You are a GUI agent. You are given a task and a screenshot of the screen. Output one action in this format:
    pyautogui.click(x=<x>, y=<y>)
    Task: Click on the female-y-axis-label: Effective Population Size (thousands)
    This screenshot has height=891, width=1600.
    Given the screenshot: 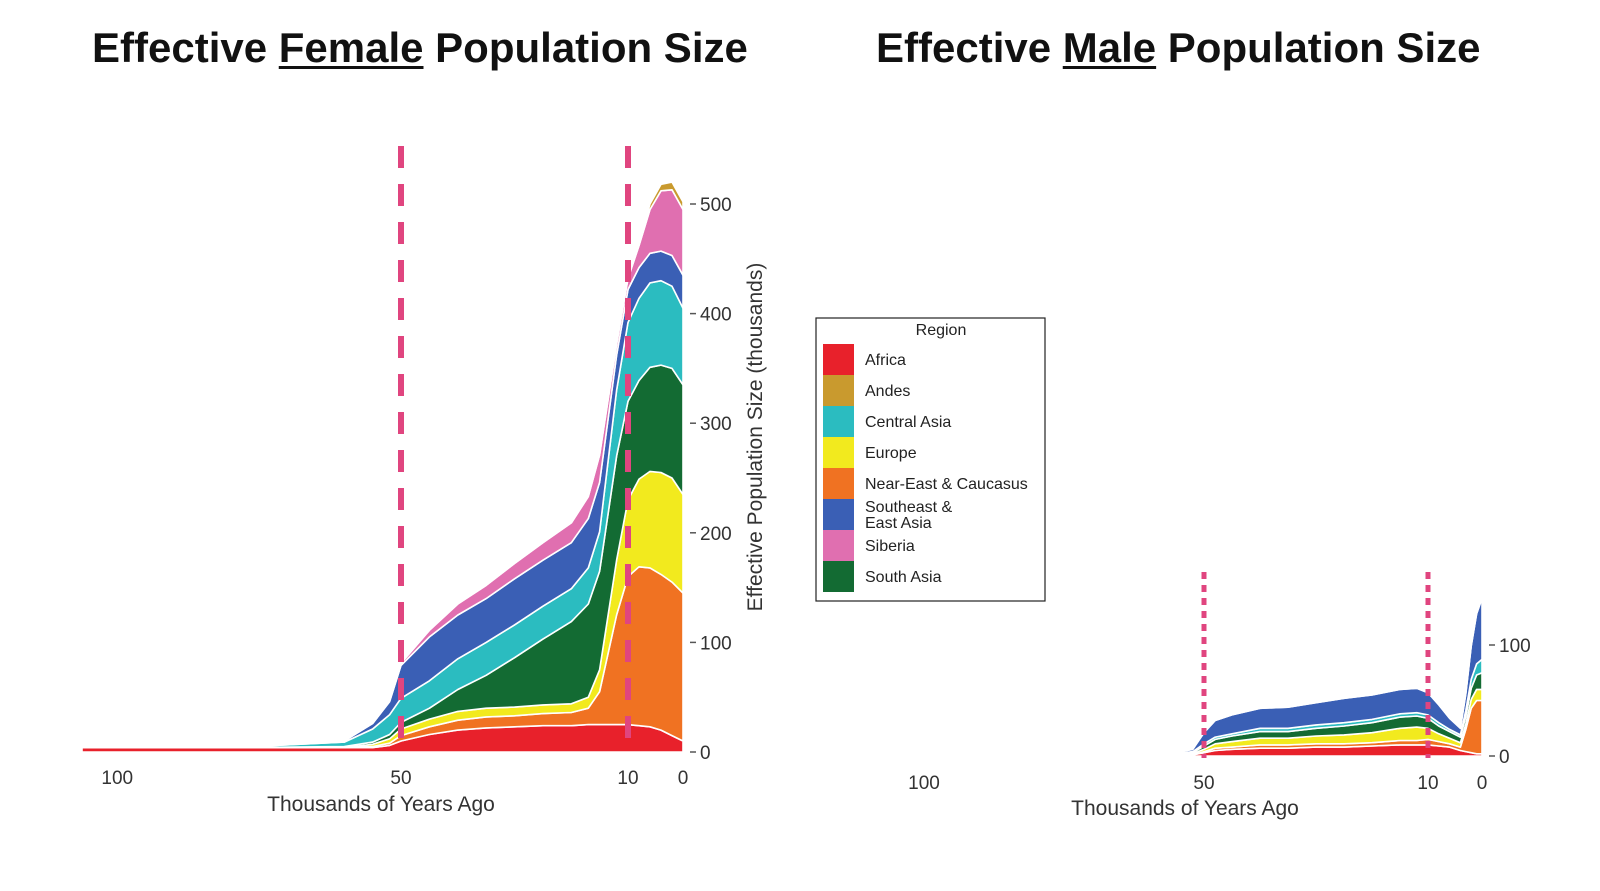 What is the action you would take?
    pyautogui.click(x=755, y=437)
    